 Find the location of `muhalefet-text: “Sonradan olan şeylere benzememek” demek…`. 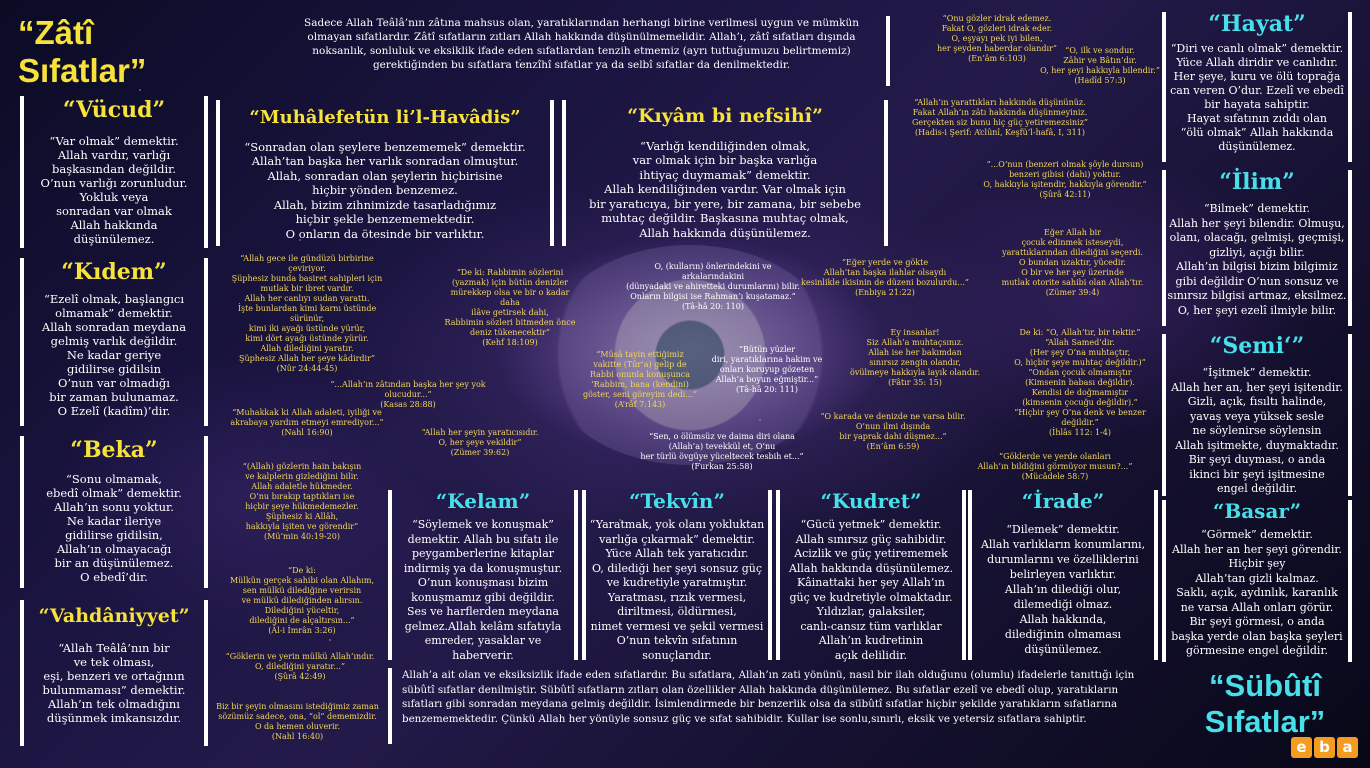

muhalefet-text: “Sonradan olan şeylere benzememek” demek… is located at coordinates (385, 190).